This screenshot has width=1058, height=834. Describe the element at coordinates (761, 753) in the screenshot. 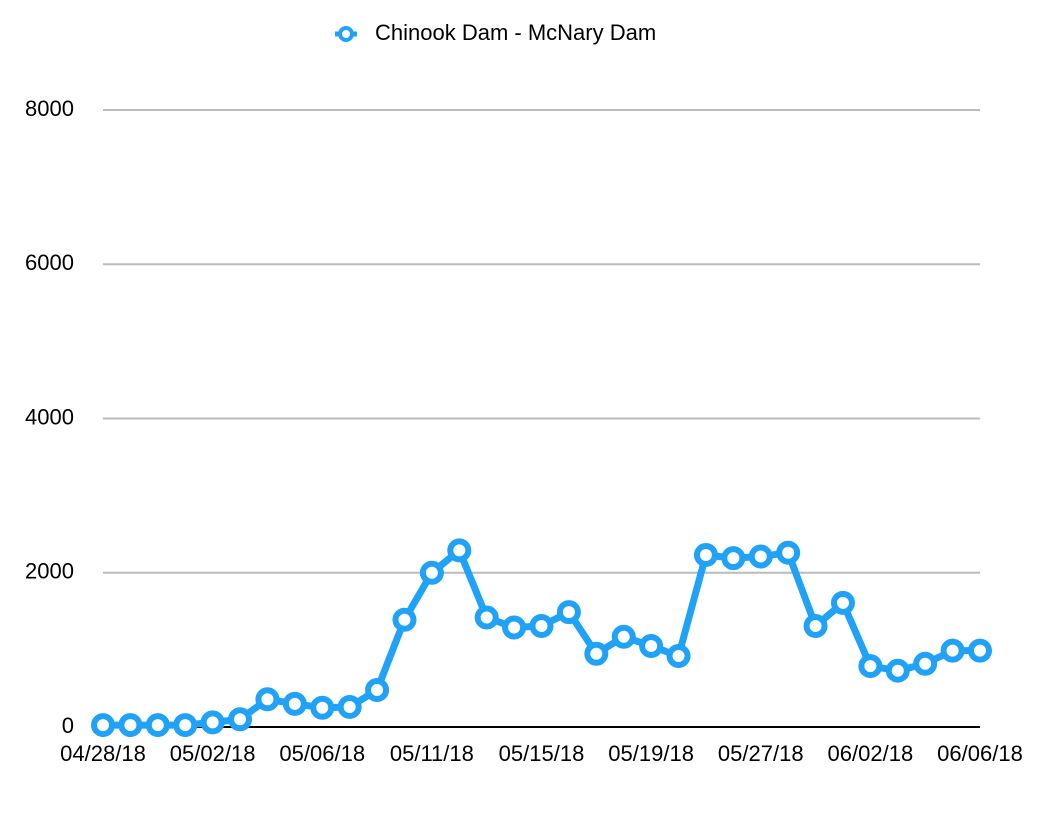

I see `x-tick-label: 05/27/18` at that location.